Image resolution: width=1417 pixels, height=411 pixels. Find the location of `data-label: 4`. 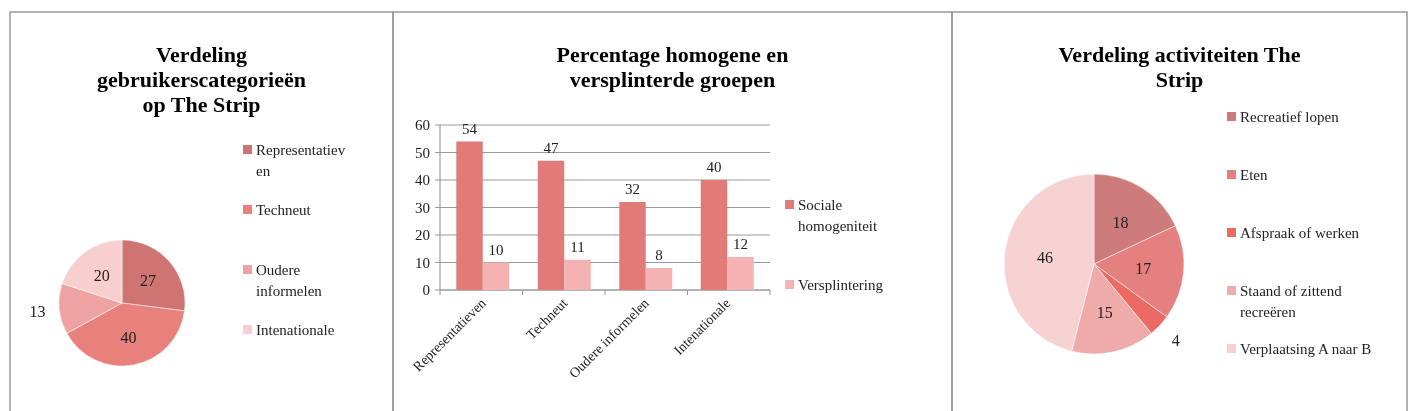

data-label: 4 is located at coordinates (1175, 341).